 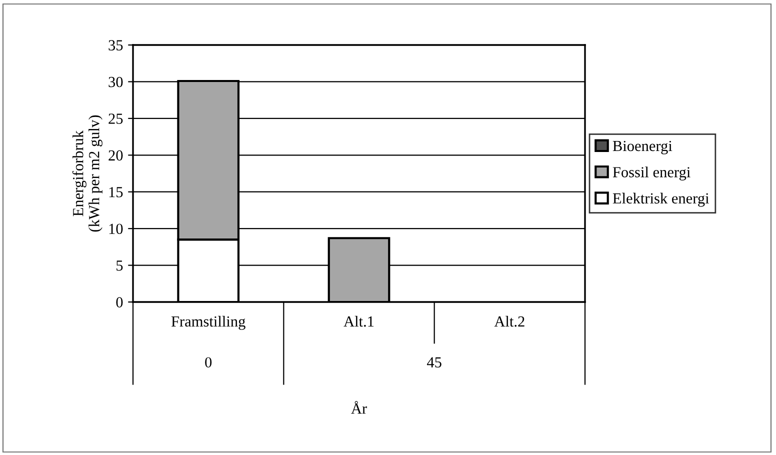 What do you see at coordinates (208, 323) in the screenshot?
I see `x-tick-label: Framstilling` at bounding box center [208, 323].